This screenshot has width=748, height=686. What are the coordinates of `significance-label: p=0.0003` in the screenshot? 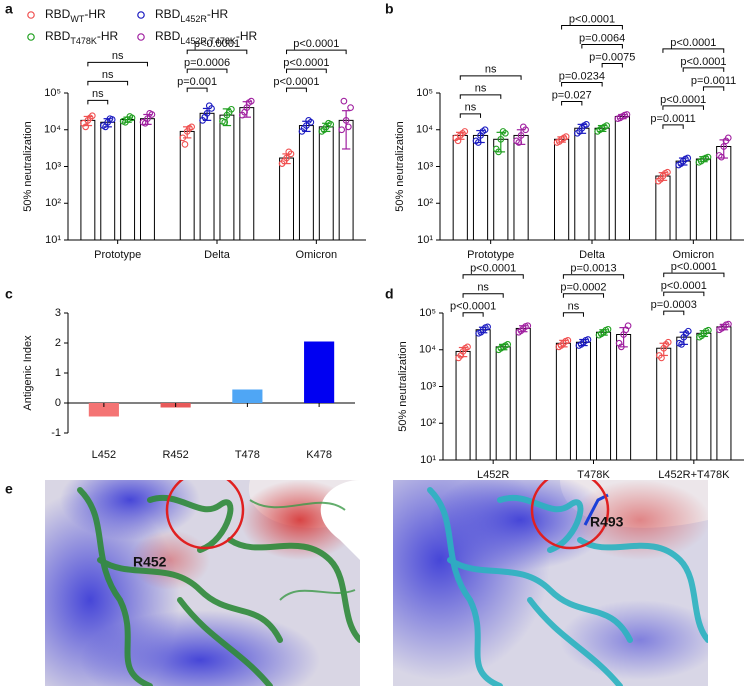 It's located at (674, 305).